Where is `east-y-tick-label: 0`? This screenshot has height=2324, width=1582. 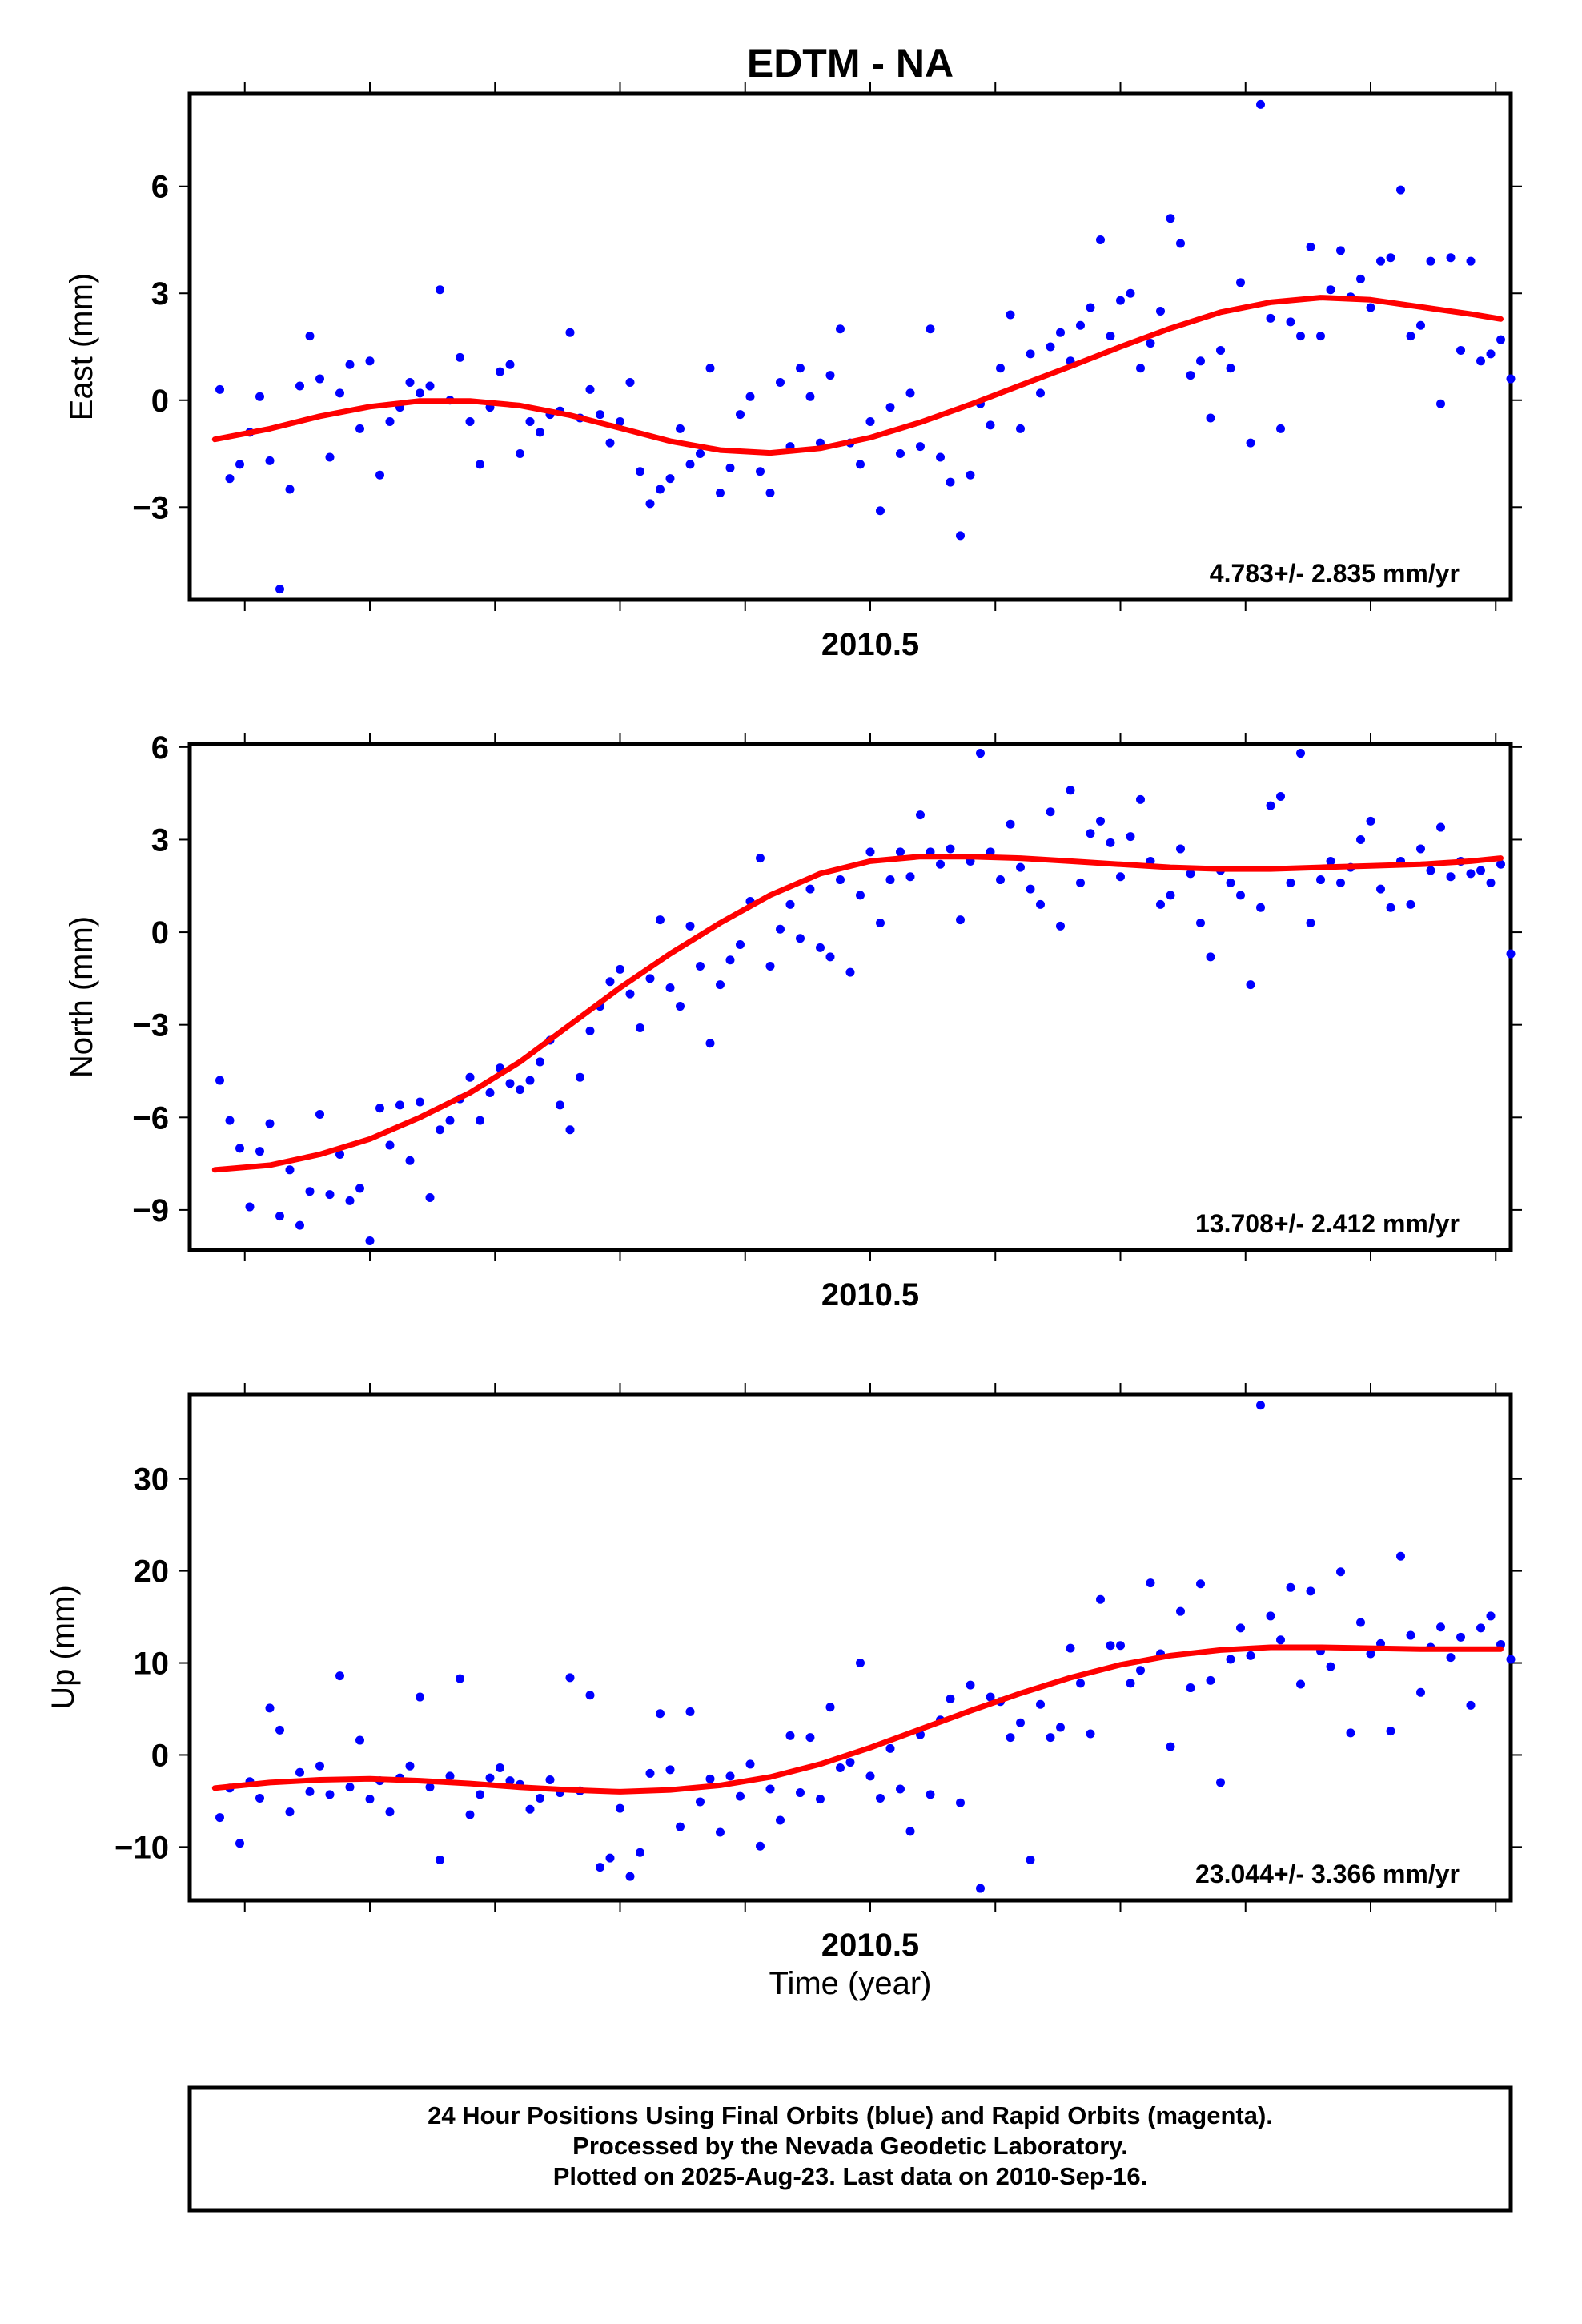
east-y-tick-label: 0 is located at coordinates (160, 401).